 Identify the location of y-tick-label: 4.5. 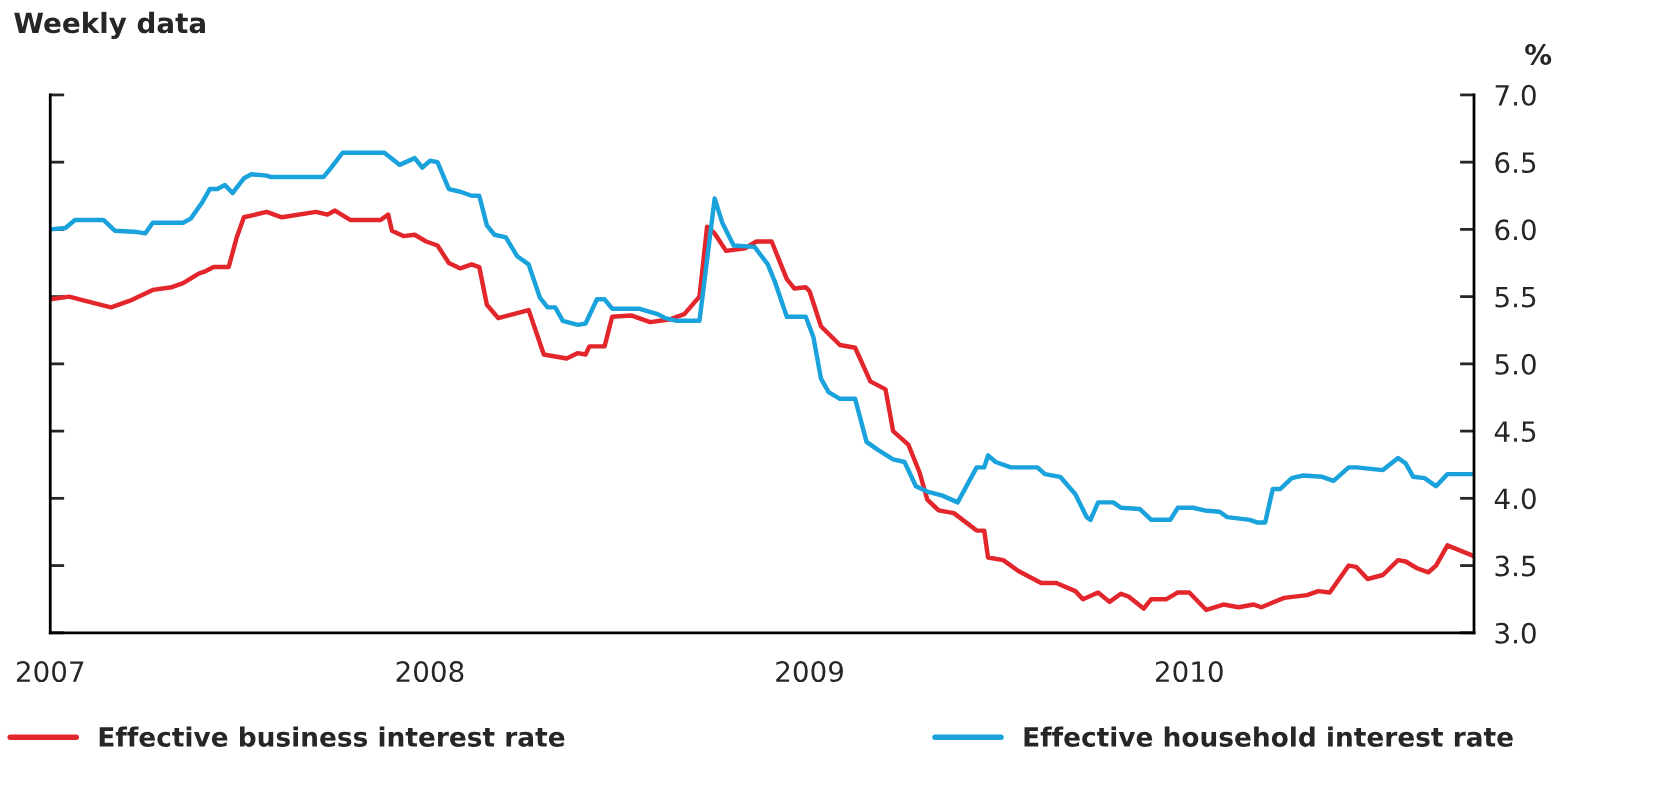
(1515, 432).